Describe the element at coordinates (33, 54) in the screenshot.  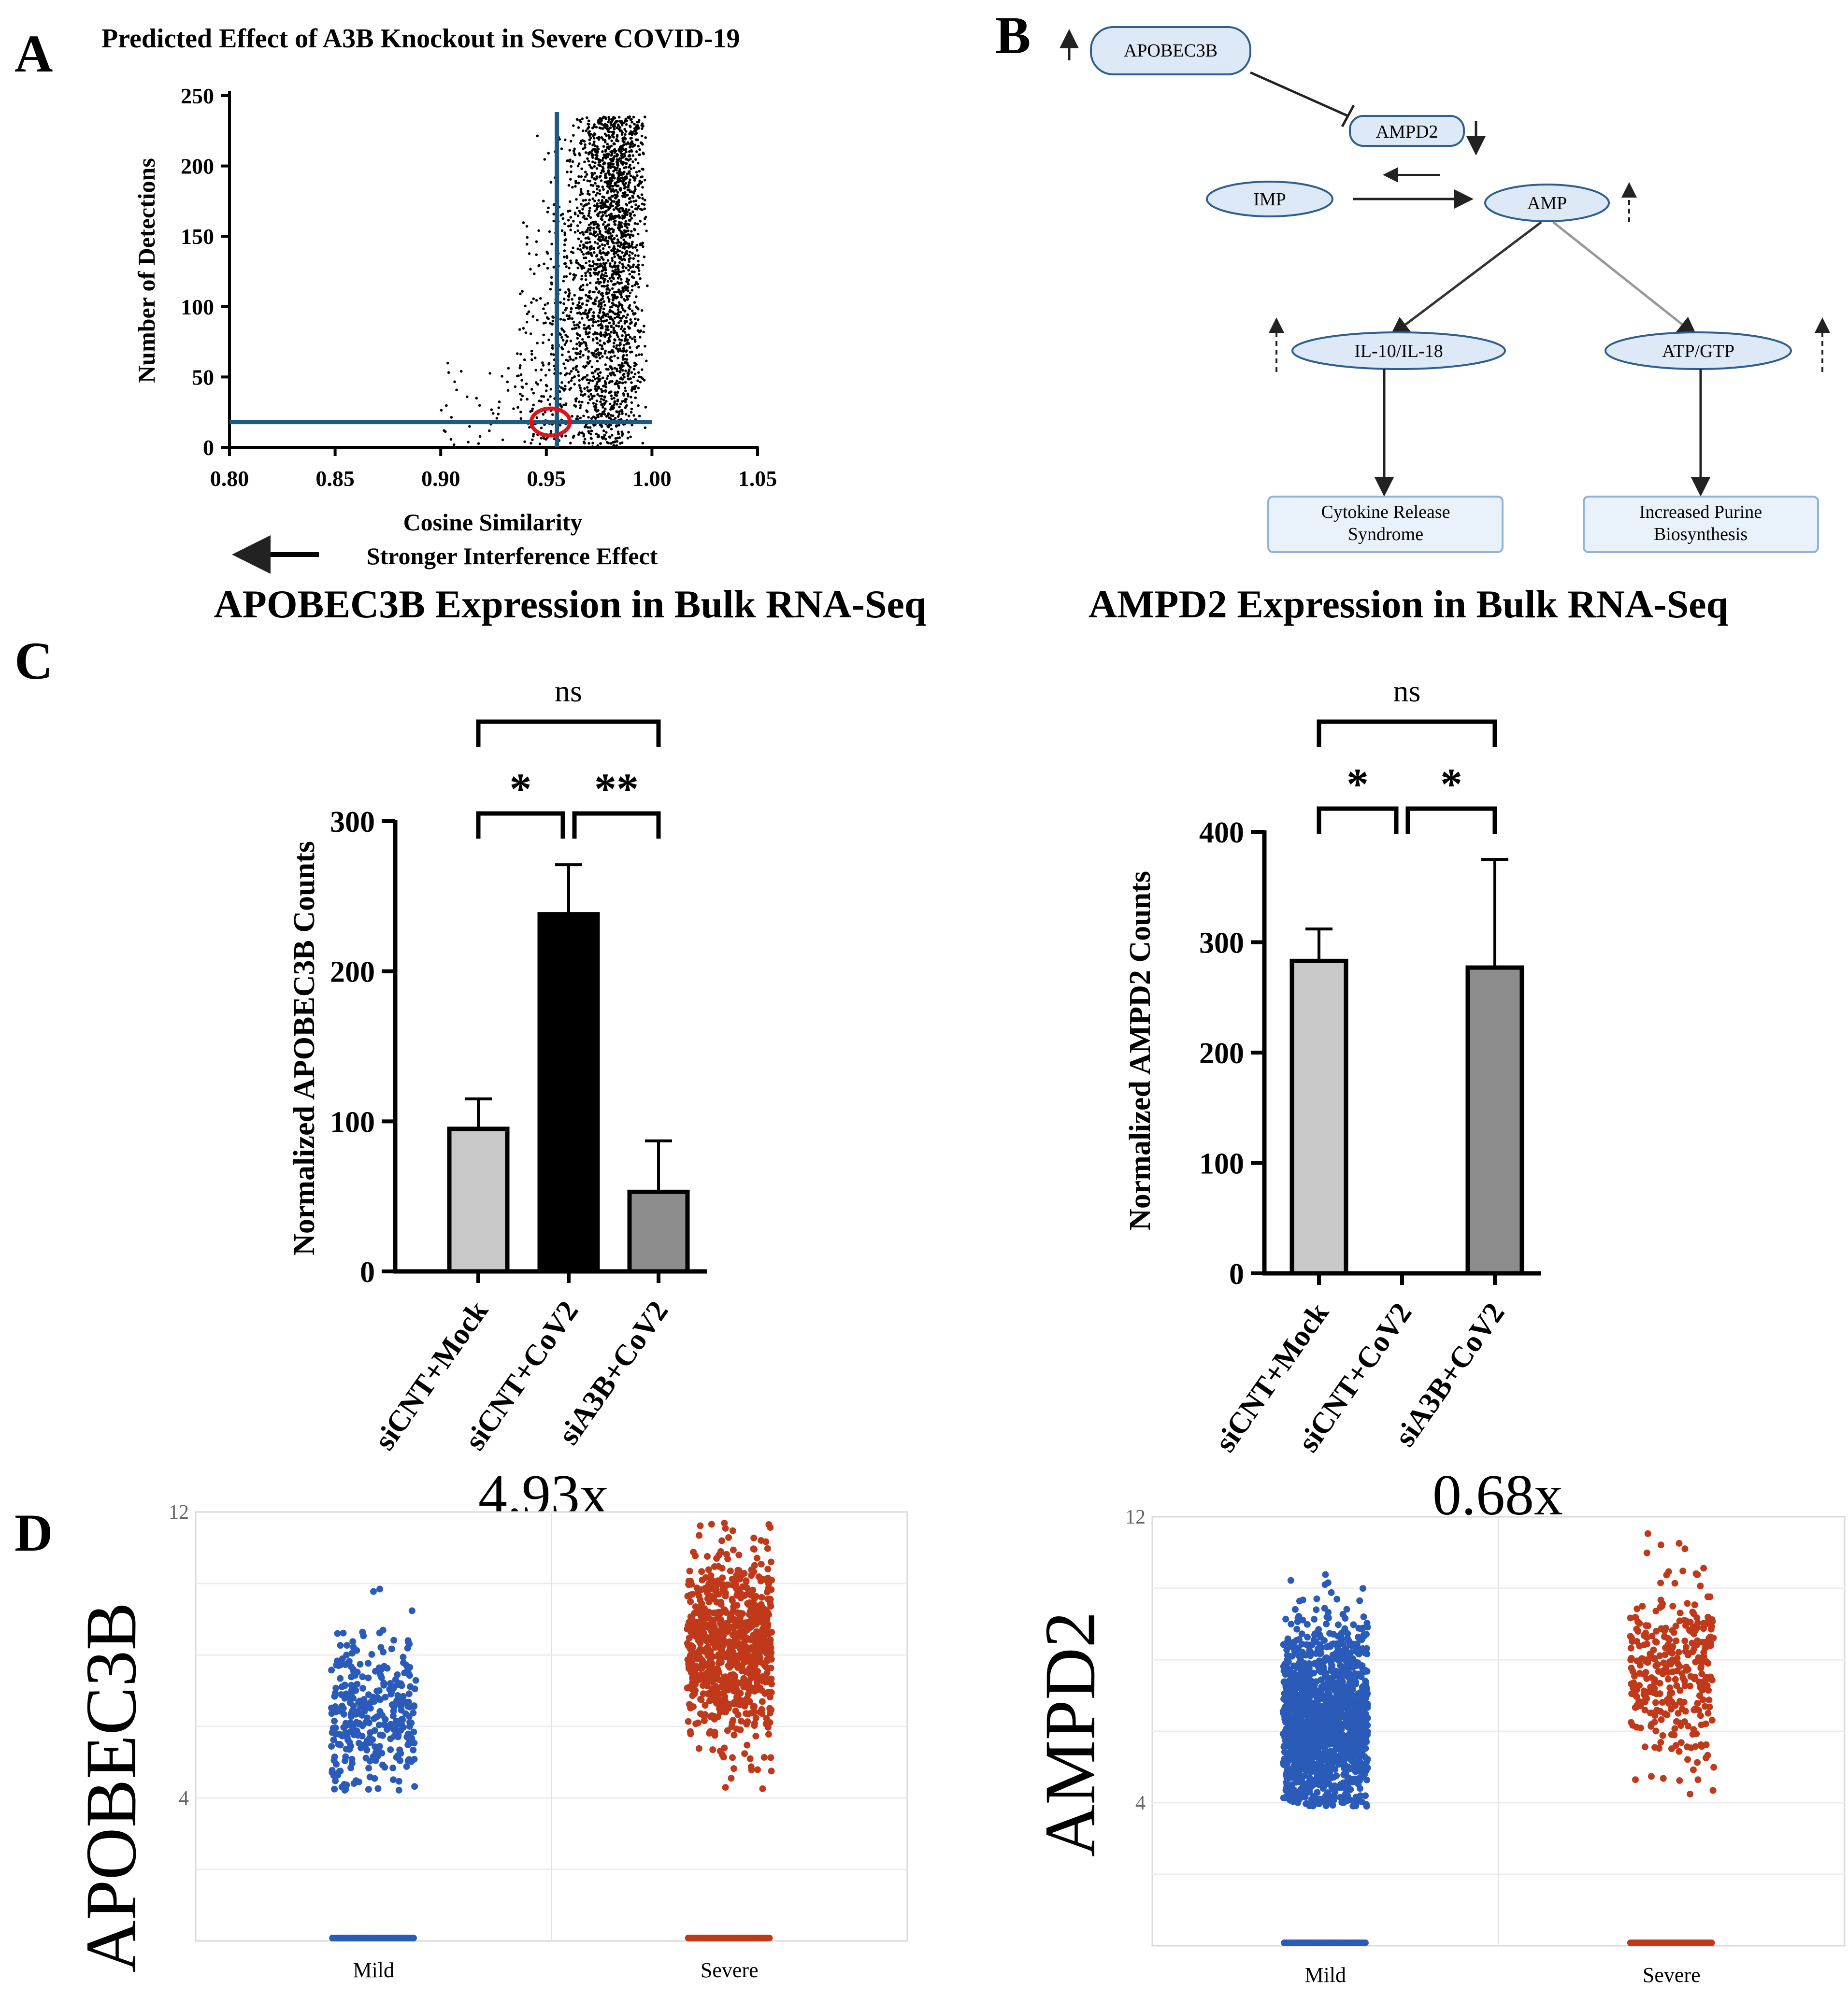
I see `panel-a-letter: A` at that location.